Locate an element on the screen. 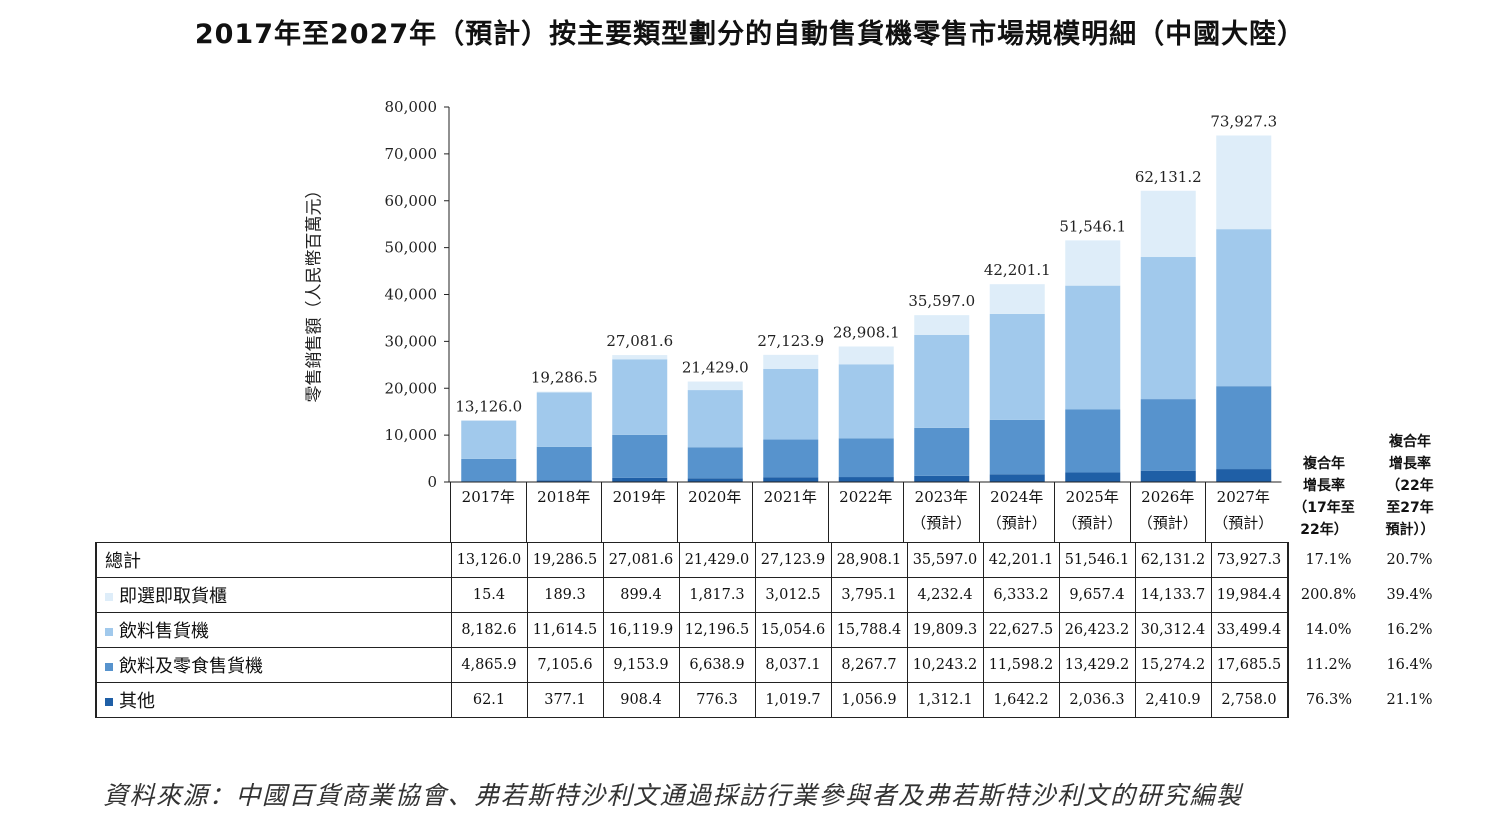 The height and width of the screenshot is (821, 1500). table-cell: 27,123.9 is located at coordinates (792, 560).